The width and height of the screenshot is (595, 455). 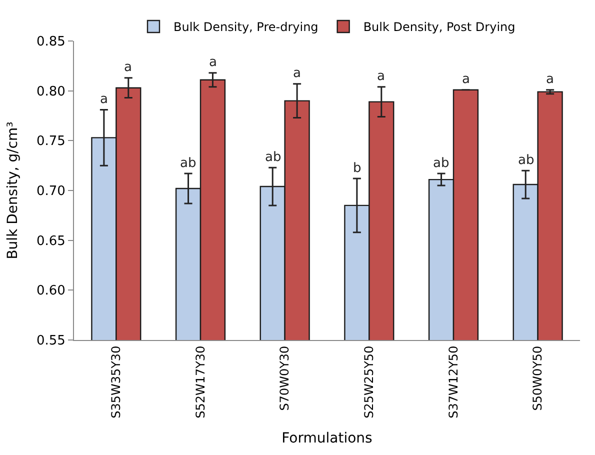 I want to click on y-tick-label: 0.65, so click(x=51, y=241).